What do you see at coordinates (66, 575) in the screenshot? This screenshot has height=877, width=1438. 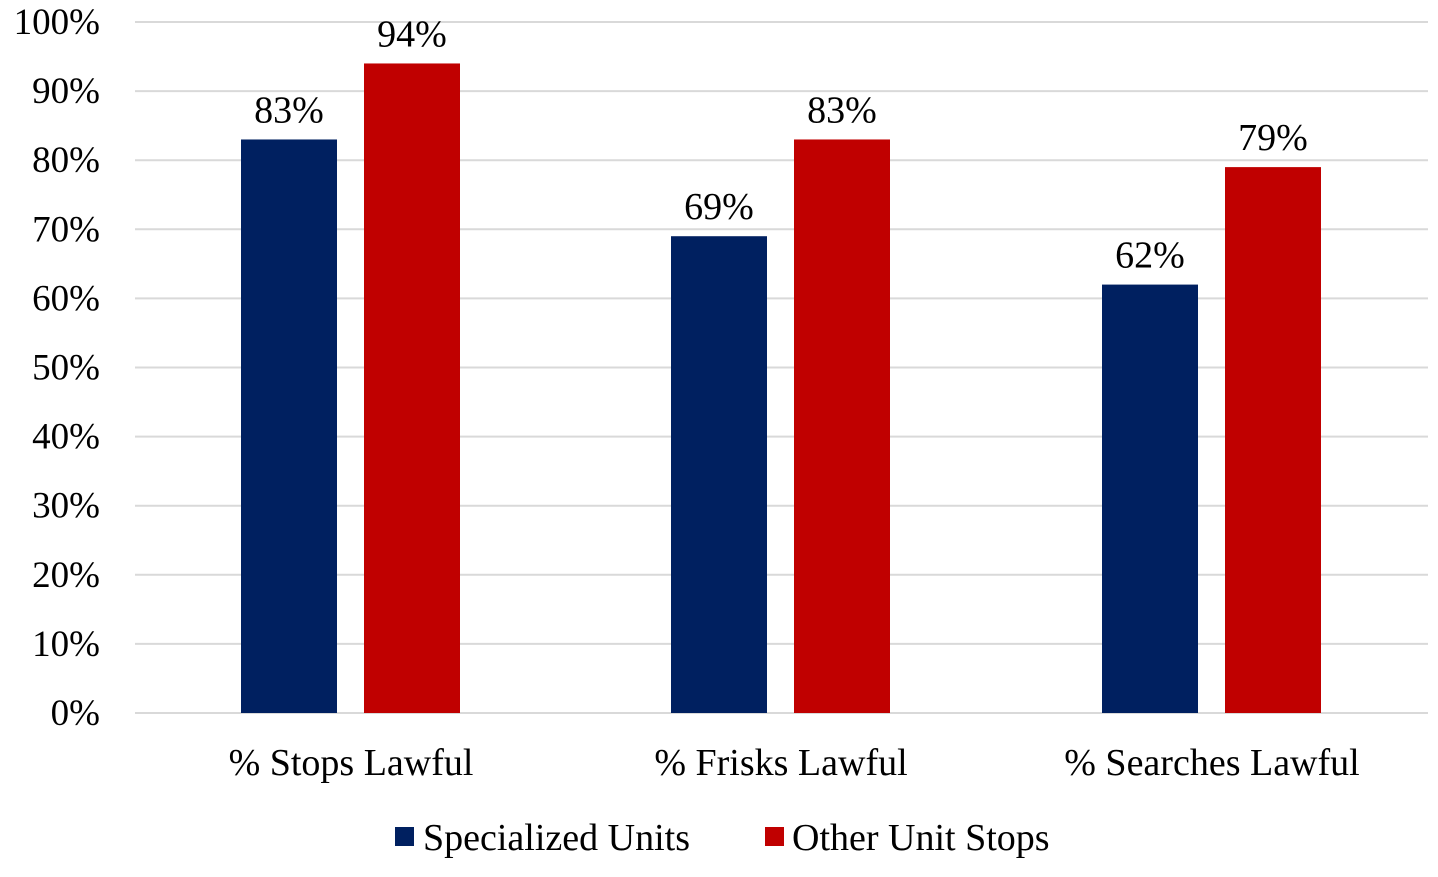 I see `y-tick-label: 20%` at bounding box center [66, 575].